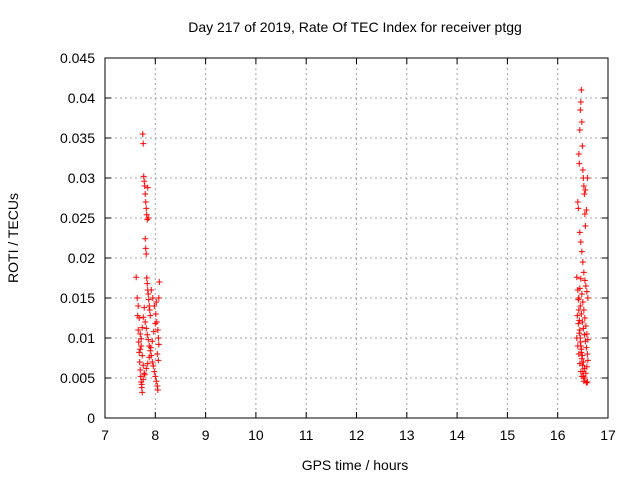 The width and height of the screenshot is (640, 480). I want to click on x-tick-label: 14, so click(457, 435).